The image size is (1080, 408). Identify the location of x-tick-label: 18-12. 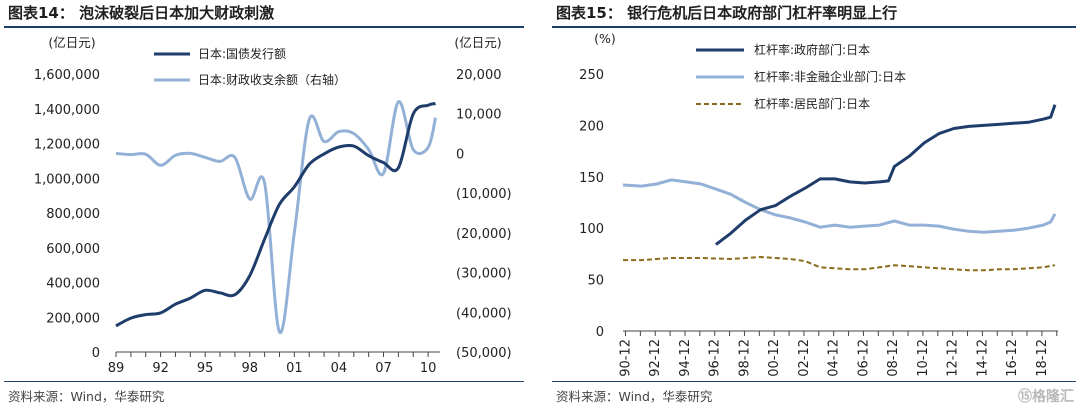
(1042, 358).